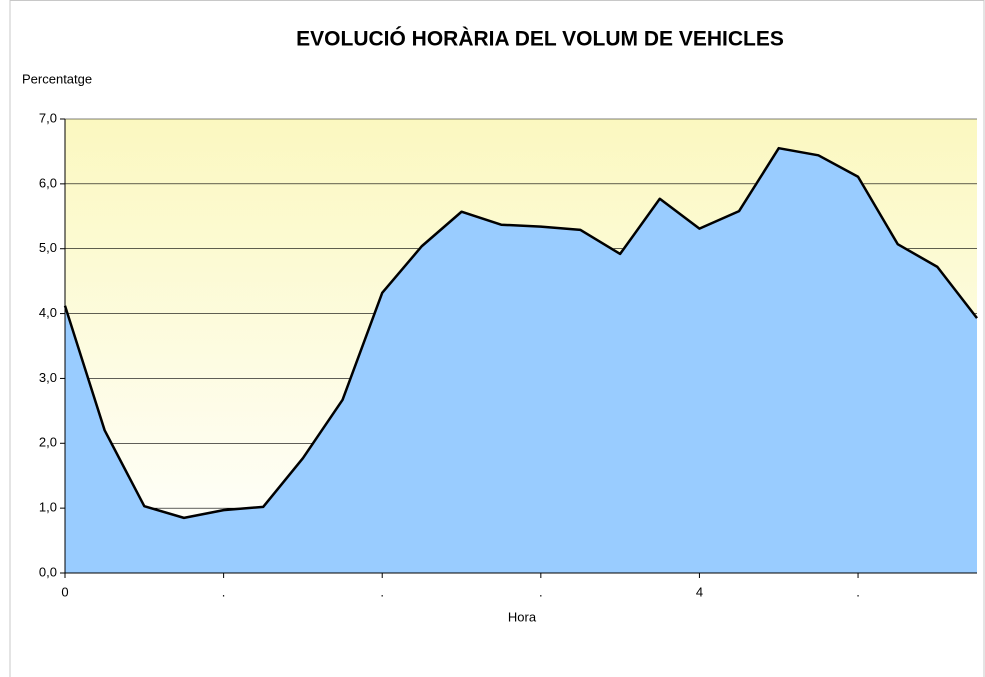 The width and height of the screenshot is (985, 677). Describe the element at coordinates (64, 591) in the screenshot. I see `x-tick-label: 0` at that location.